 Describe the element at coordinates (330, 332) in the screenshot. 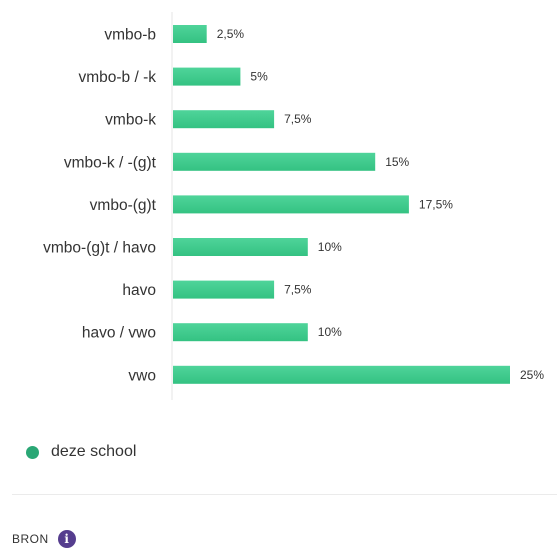

I see `value-label-havo-vwo: 10%` at that location.